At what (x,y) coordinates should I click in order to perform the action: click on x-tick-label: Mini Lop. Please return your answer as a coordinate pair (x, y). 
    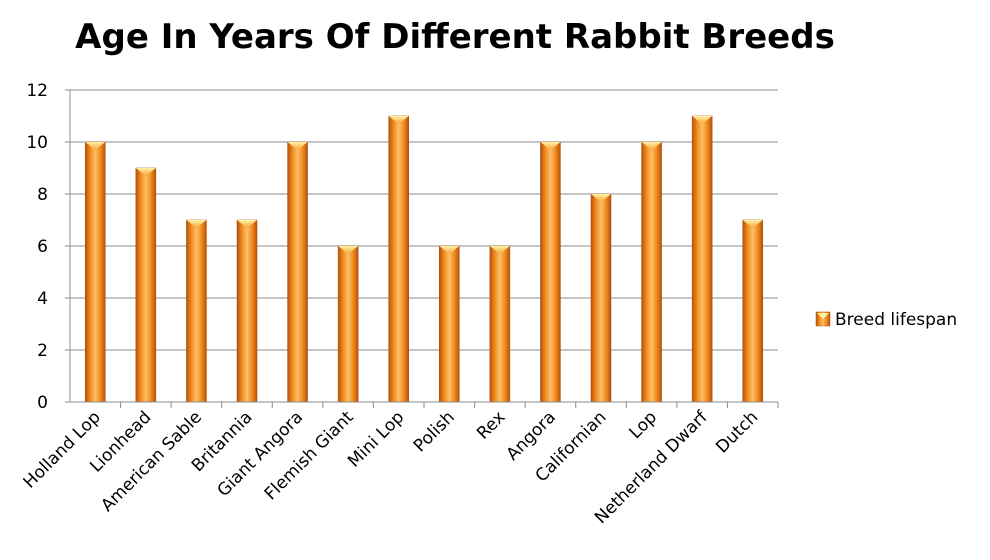
    Looking at the image, I should click on (376, 439).